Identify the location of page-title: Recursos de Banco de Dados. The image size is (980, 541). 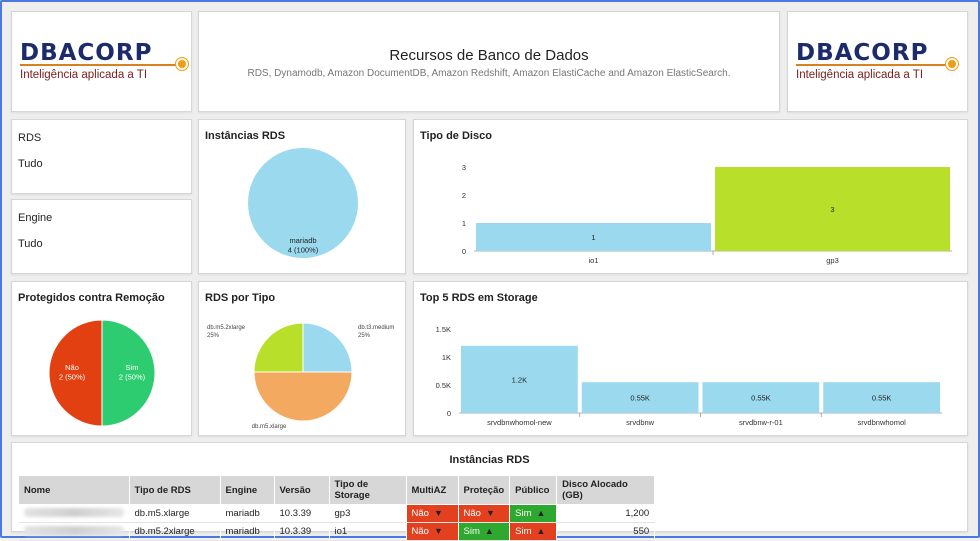
(489, 55).